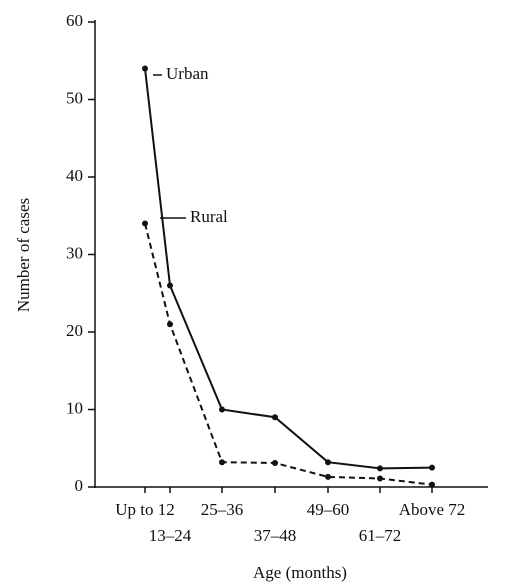  Describe the element at coordinates (74, 407) in the screenshot. I see `y-tick-label: 10` at that location.